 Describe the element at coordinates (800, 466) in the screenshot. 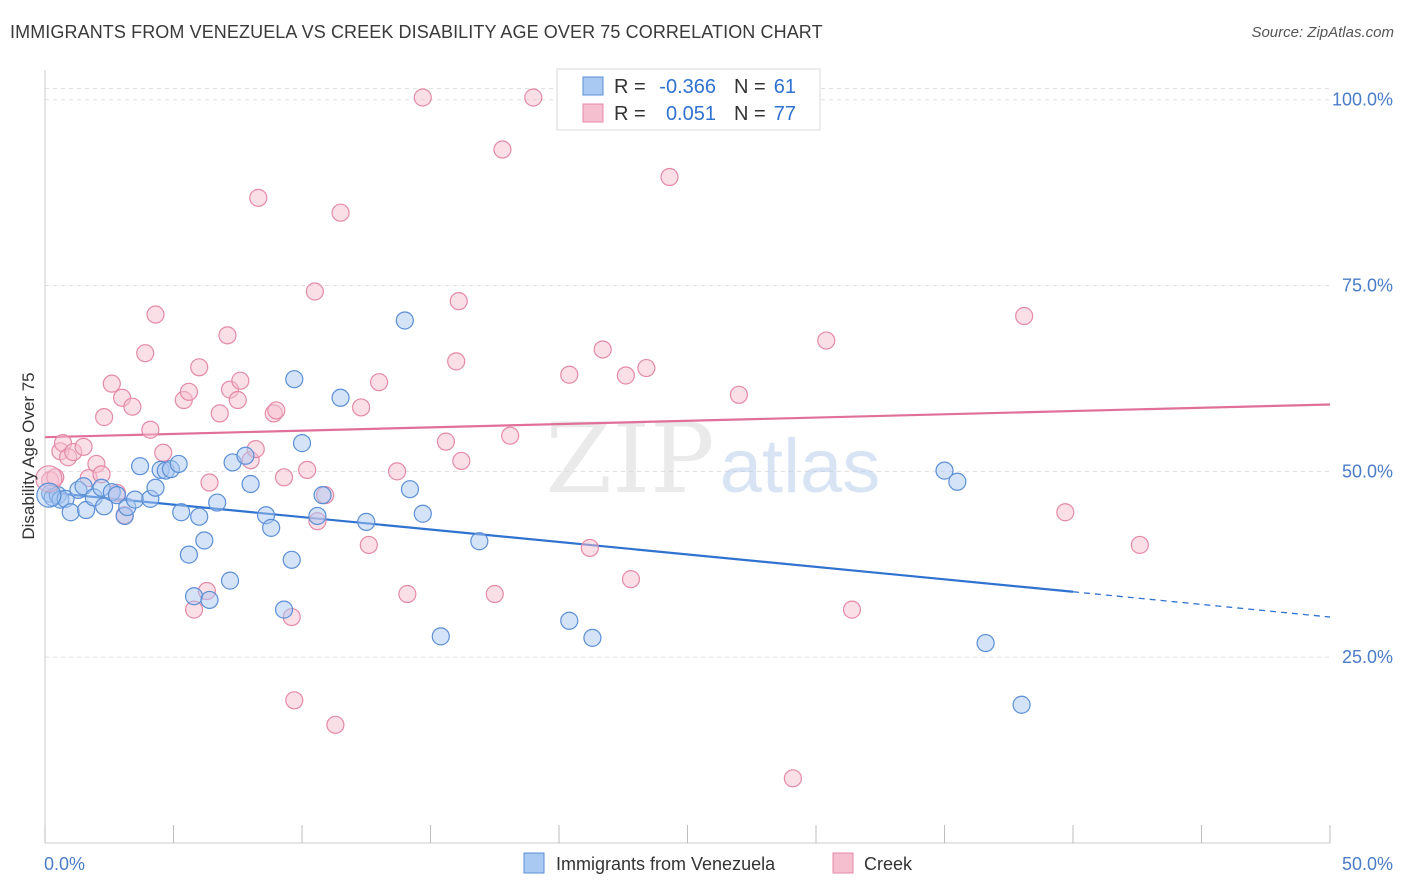

I see `watermark-atlas: atlas` at that location.